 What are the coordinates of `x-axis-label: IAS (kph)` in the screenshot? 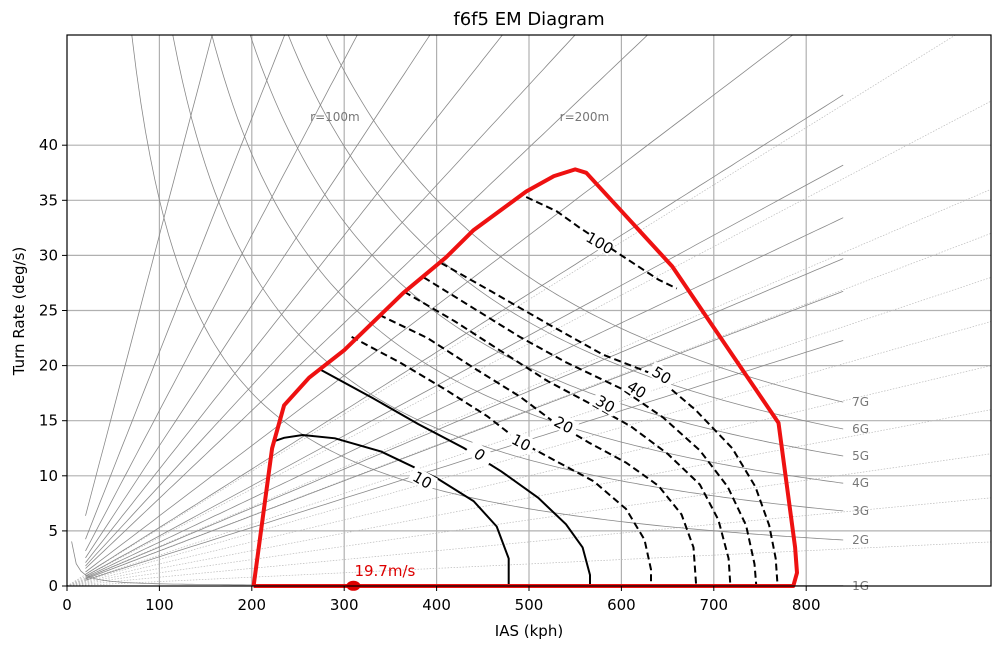 It's located at (529, 631).